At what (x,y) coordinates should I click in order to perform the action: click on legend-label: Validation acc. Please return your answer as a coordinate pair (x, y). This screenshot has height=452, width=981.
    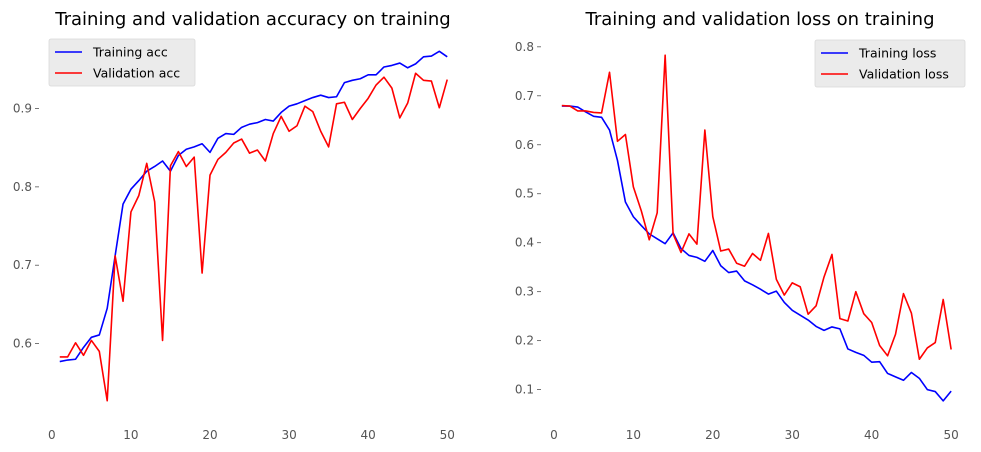
    Looking at the image, I should click on (136, 73).